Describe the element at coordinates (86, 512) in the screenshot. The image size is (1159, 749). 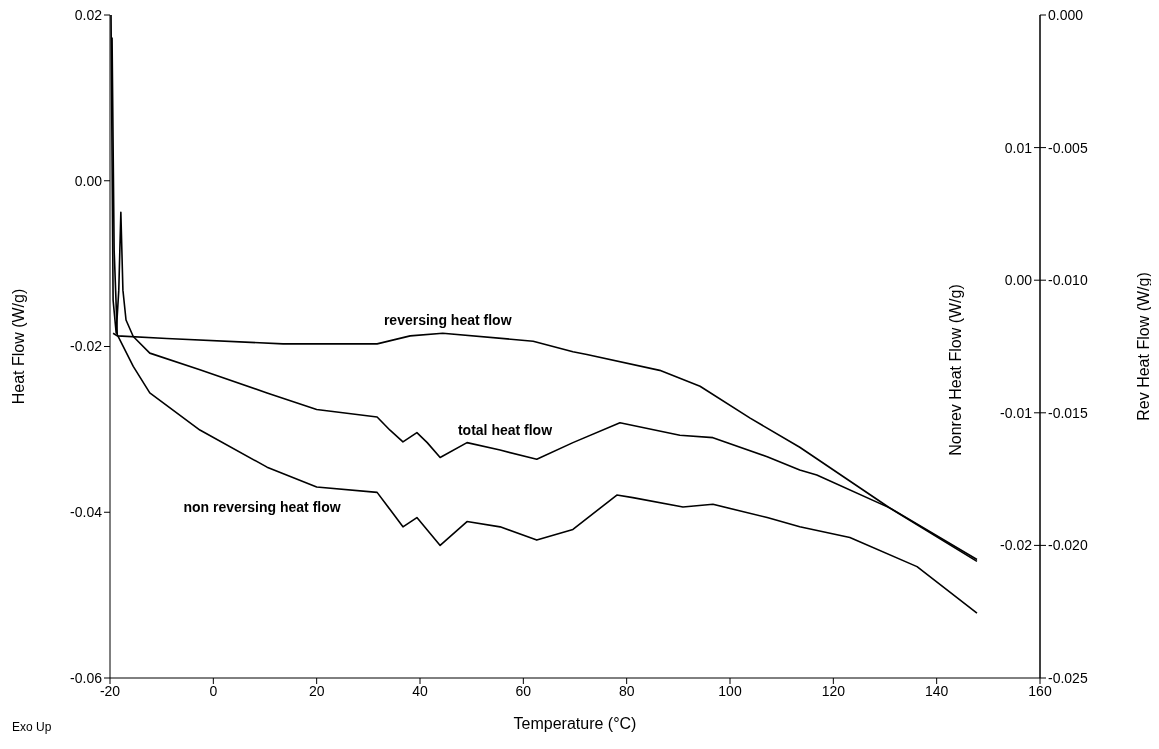
I see `y-tick-label: -0.04` at that location.